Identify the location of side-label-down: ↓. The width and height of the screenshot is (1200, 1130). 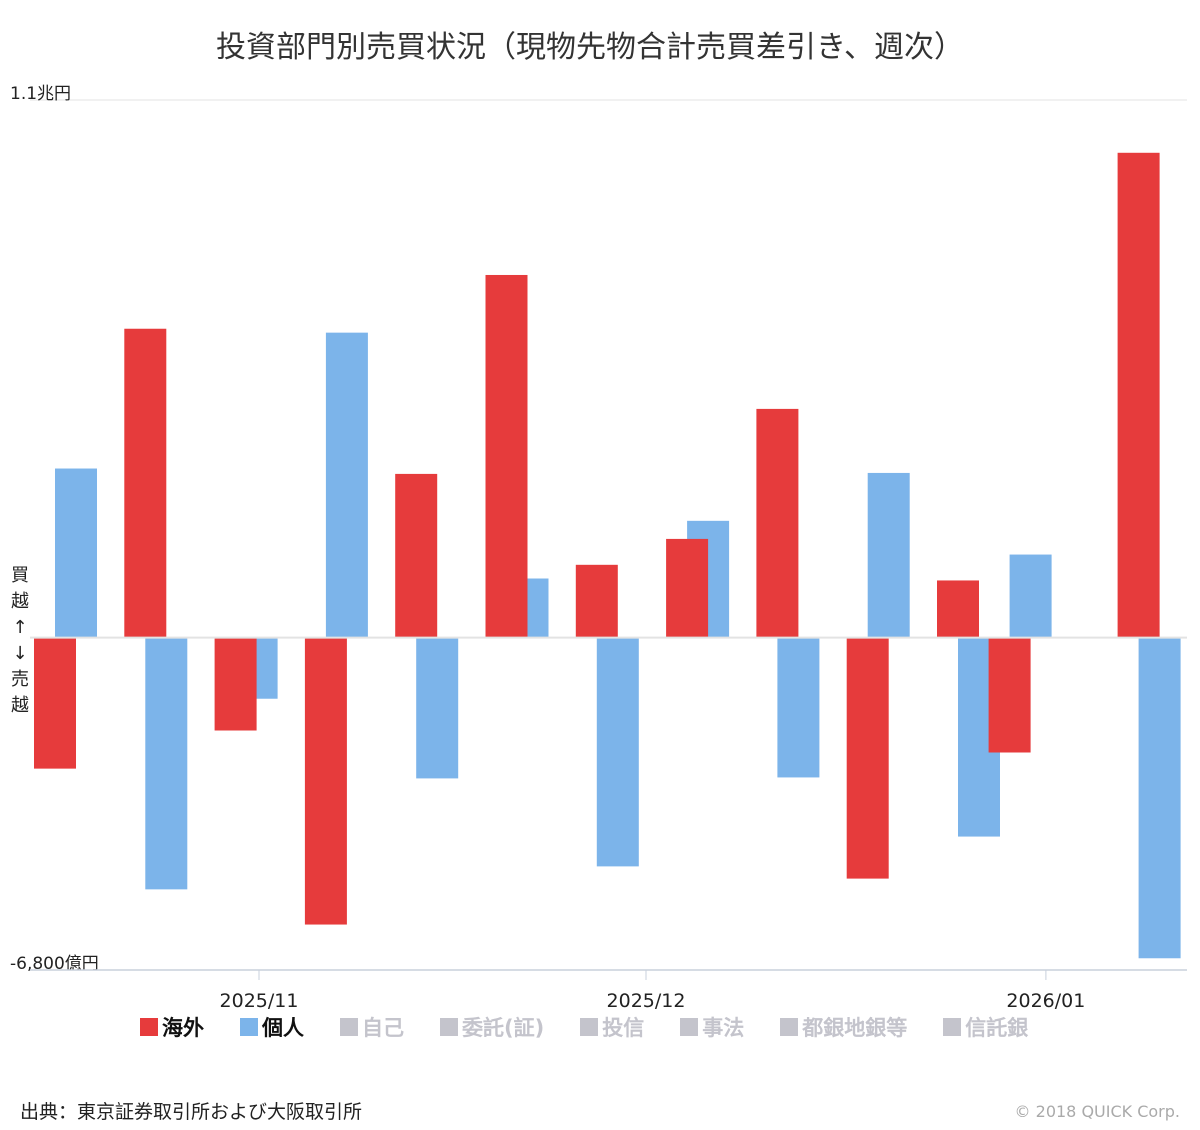
(19, 653).